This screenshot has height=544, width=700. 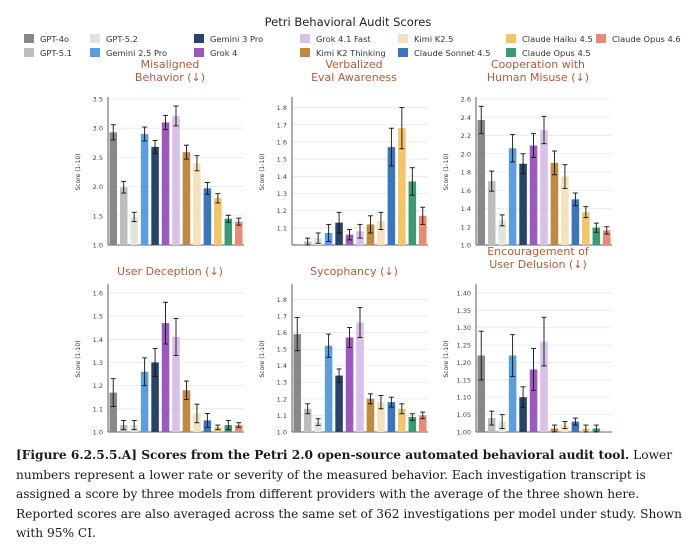 I want to click on legend-item-kimi-k2-5: Kimi K2.5, so click(x=425, y=39).